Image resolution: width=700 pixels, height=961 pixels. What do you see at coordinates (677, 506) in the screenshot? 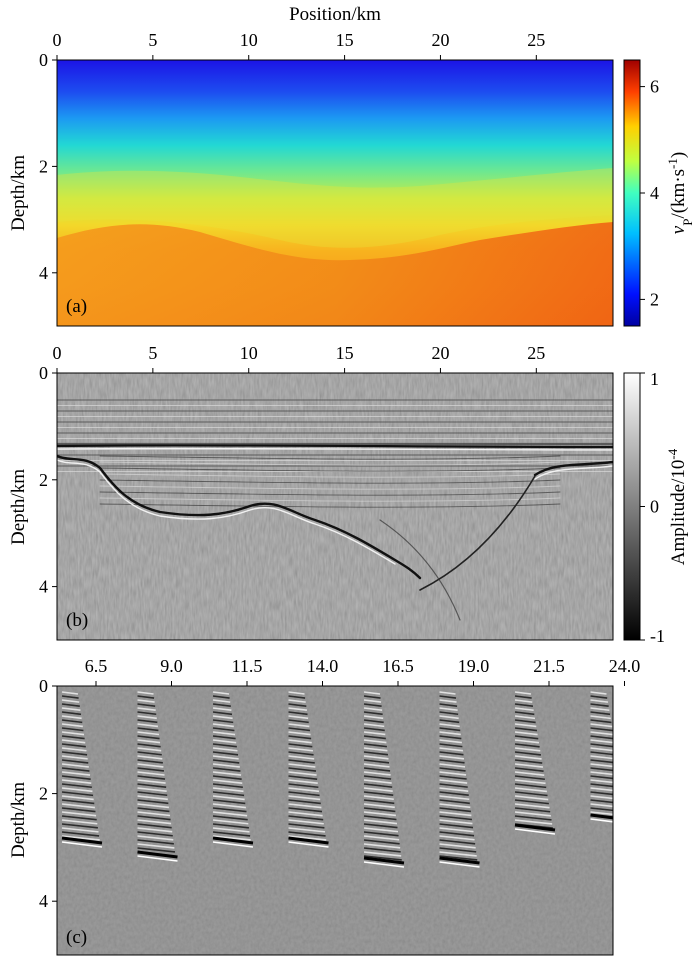
I see `panel-b-colorbar-label: Amplitude/10-4` at bounding box center [677, 506].